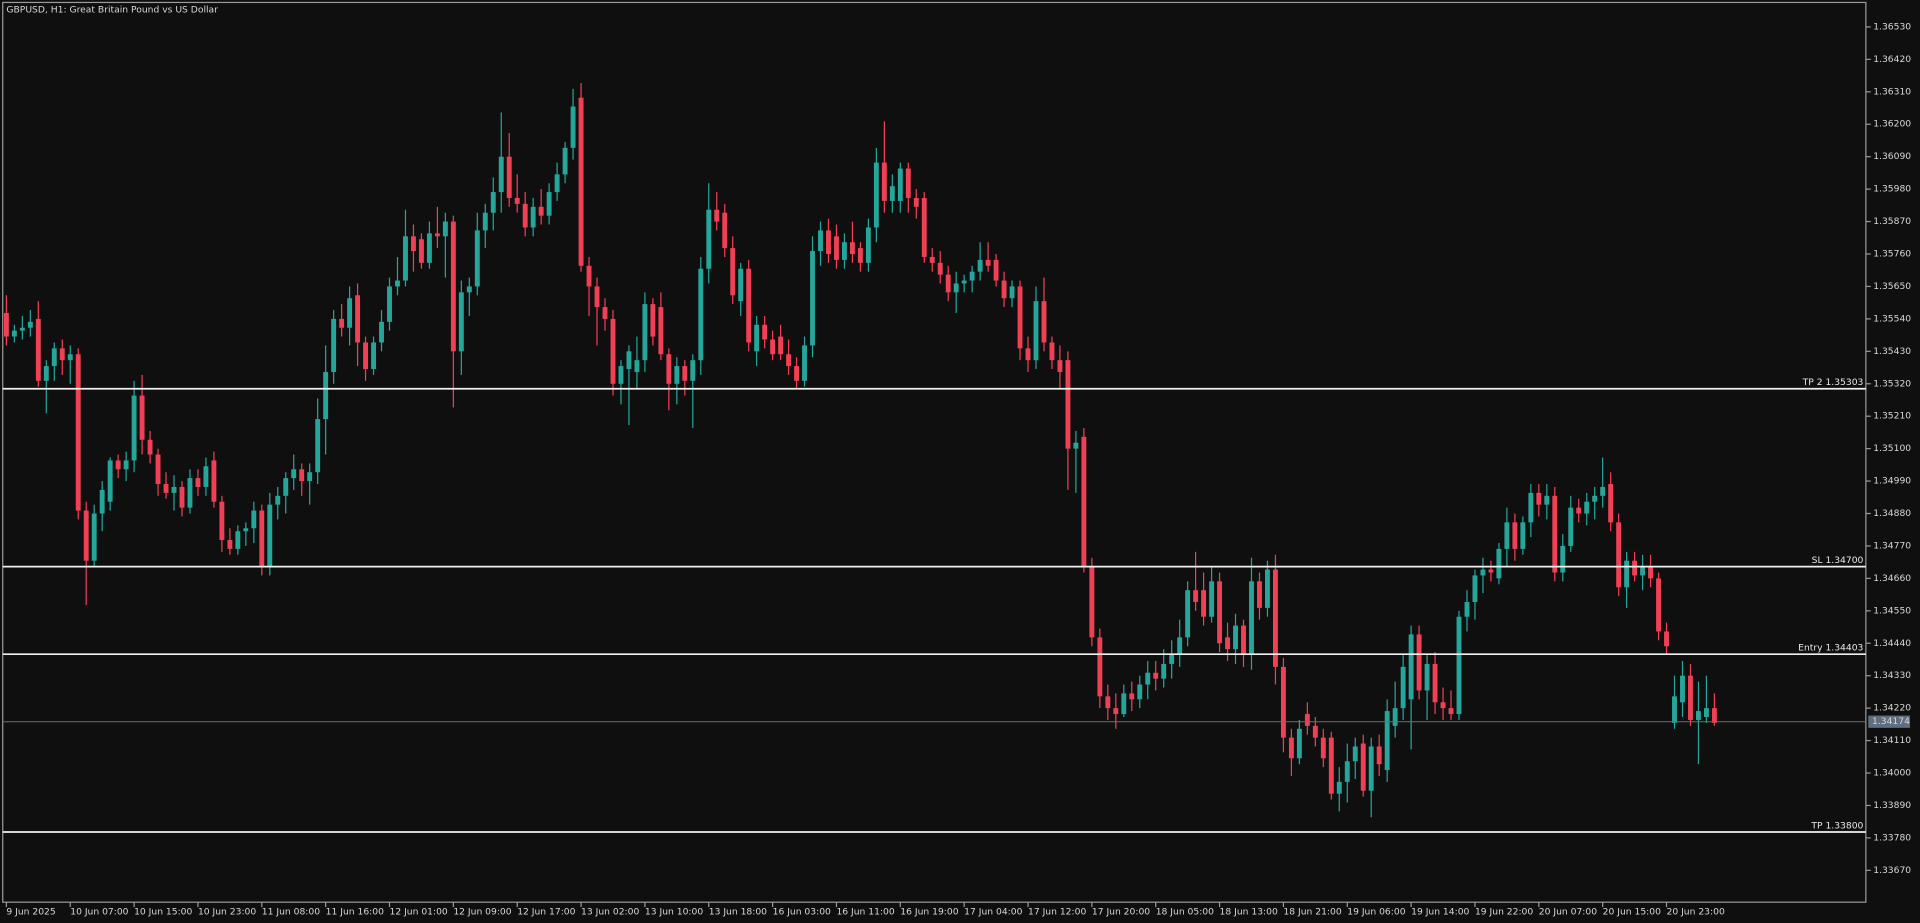 The image size is (1920, 923). What do you see at coordinates (1312, 911) in the screenshot?
I see `x-tick-label: 18 Jun 21:00` at bounding box center [1312, 911].